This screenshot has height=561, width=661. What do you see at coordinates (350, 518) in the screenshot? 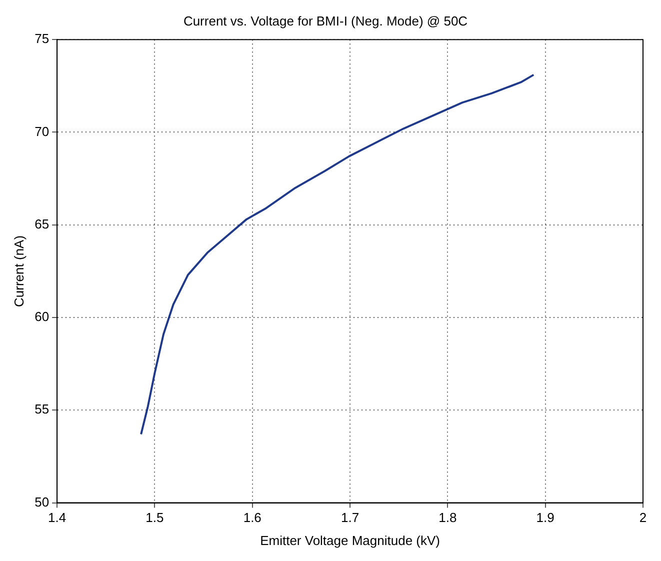
I see `x-tick-label: 1.7` at bounding box center [350, 518].